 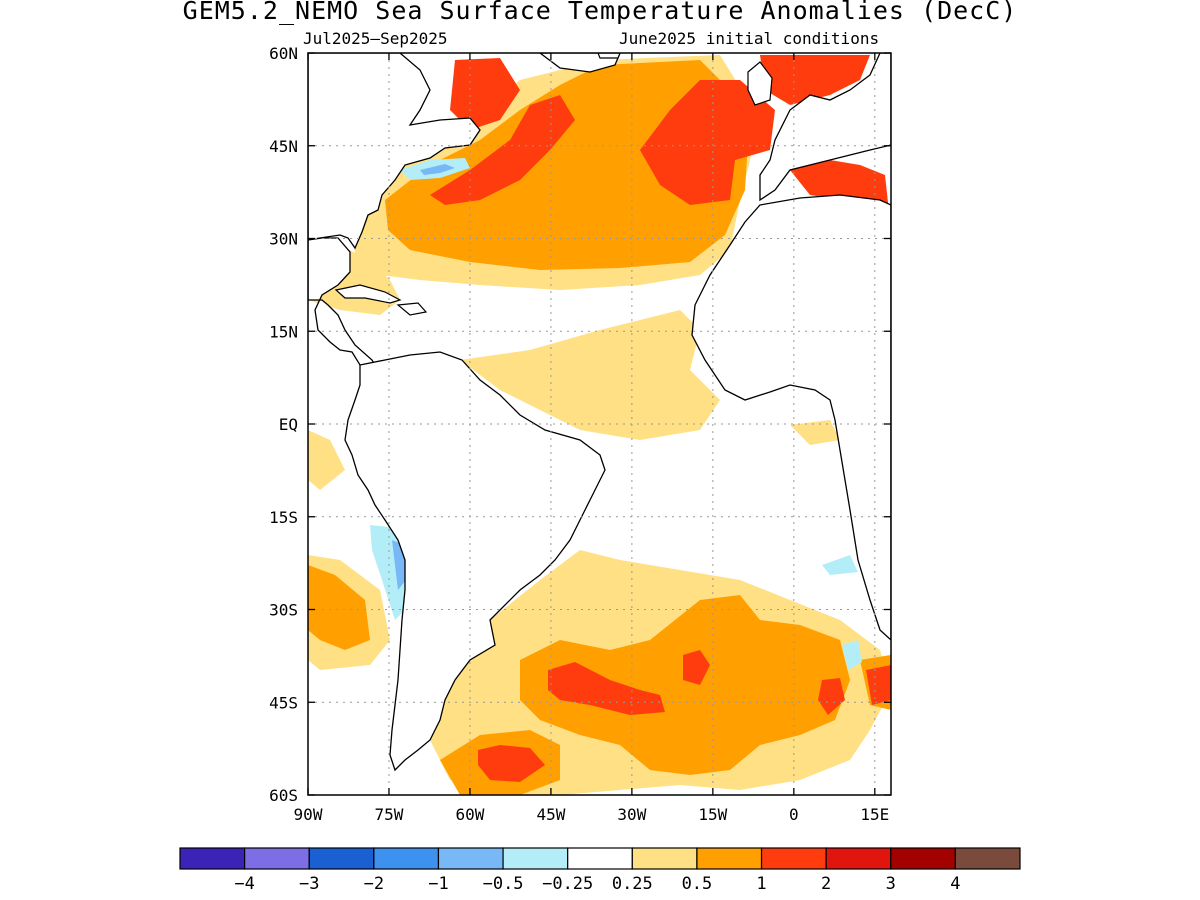 I want to click on colorbar-label: 2, so click(x=826, y=884).